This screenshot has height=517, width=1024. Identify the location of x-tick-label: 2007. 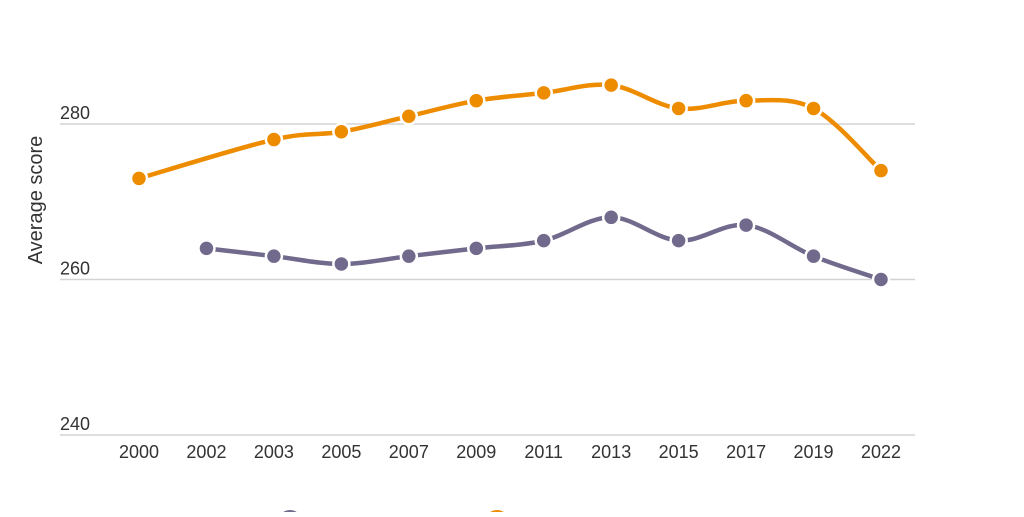
(409, 452).